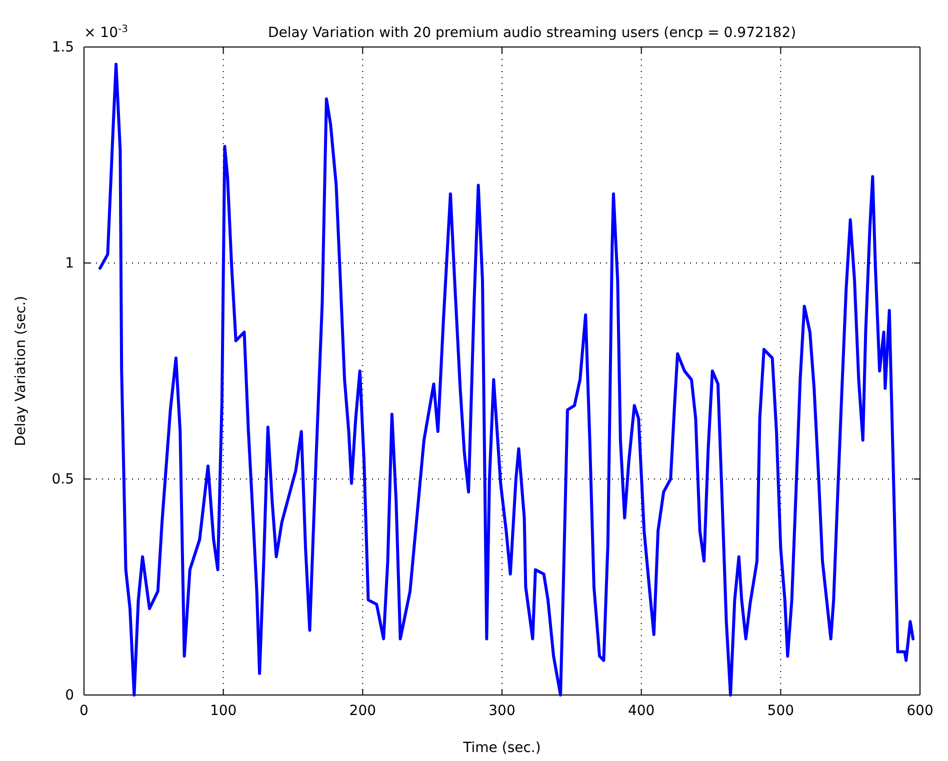 This screenshot has width=948, height=761. I want to click on x-axis-title: Time (sec.), so click(501, 748).